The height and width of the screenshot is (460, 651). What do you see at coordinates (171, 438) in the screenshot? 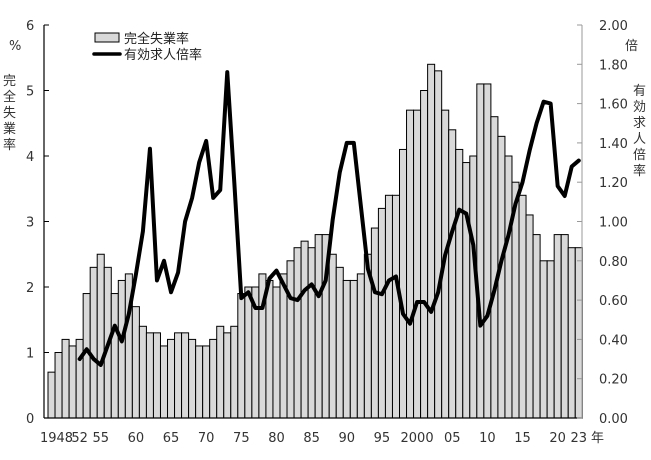
I see `x-tick-label: 65` at bounding box center [171, 438].